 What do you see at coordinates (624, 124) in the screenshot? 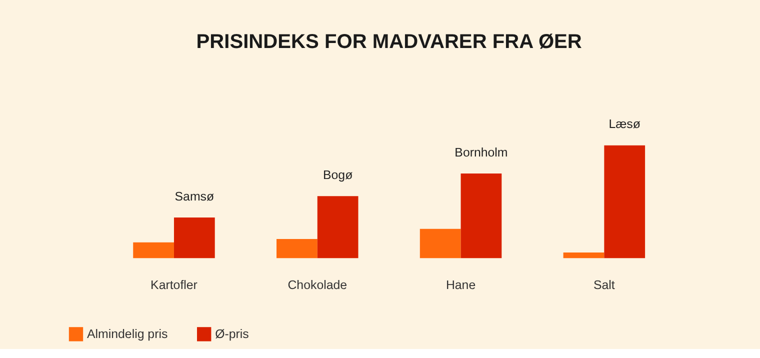
I see `annotation: Læsø` at bounding box center [624, 124].